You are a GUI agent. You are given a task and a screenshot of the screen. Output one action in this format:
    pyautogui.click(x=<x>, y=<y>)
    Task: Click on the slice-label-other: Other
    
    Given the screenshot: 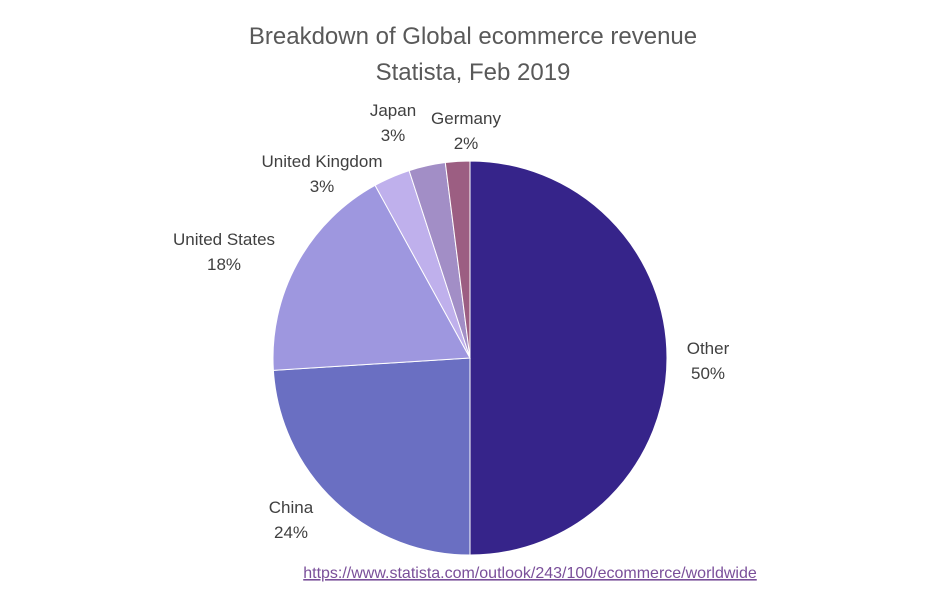 What is the action you would take?
    pyautogui.click(x=708, y=348)
    